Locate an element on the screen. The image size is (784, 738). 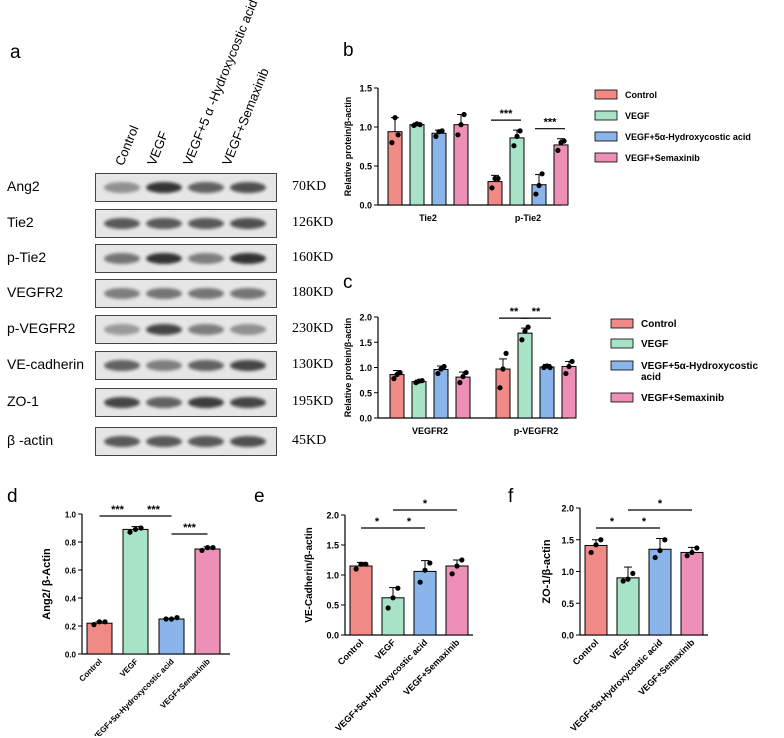
chart-b-group-label: p-Tie2 is located at coordinates (528, 218).